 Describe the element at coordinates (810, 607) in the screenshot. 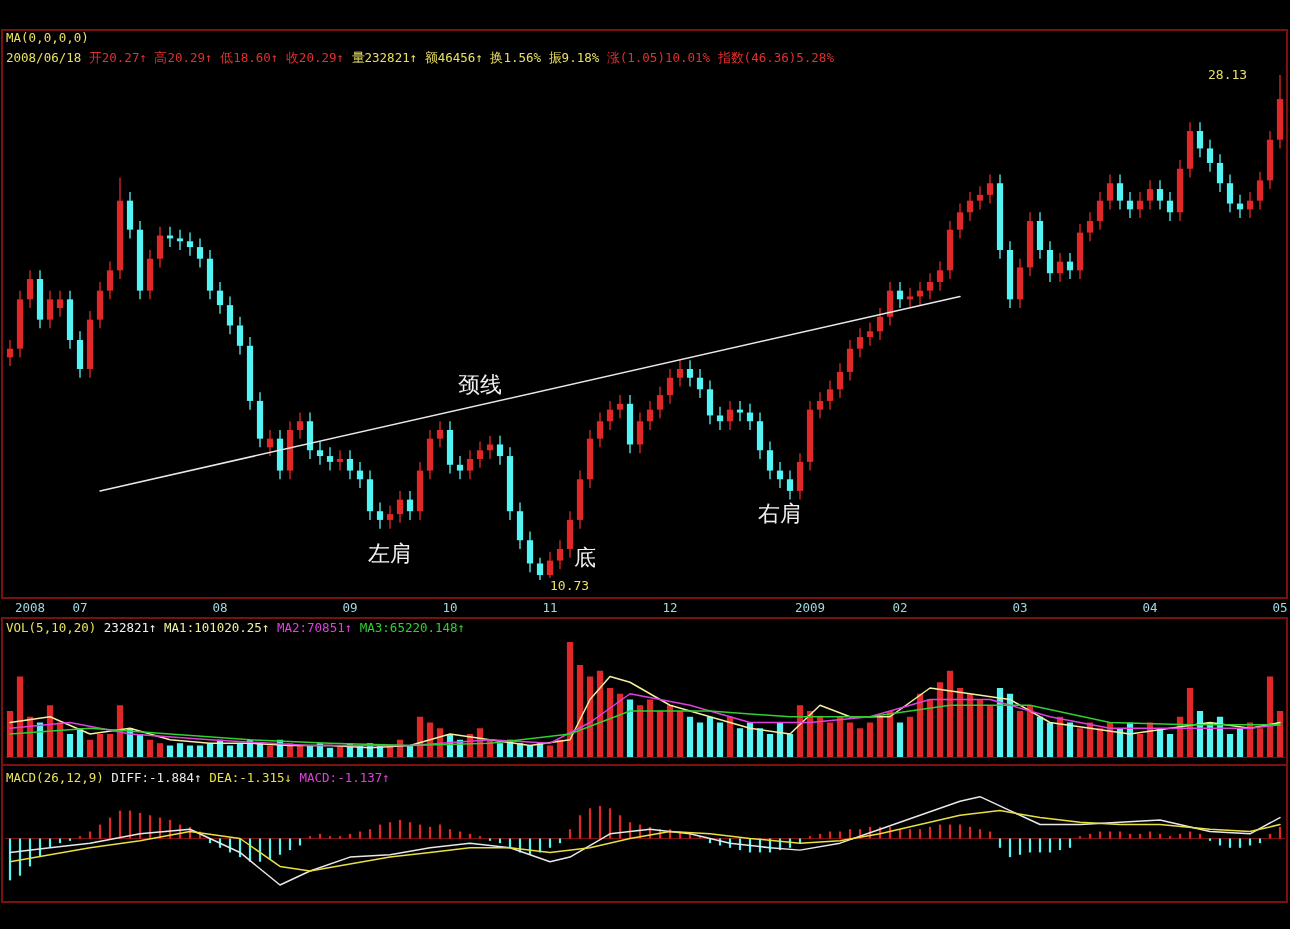

I see `x-tick-label: 2009` at that location.